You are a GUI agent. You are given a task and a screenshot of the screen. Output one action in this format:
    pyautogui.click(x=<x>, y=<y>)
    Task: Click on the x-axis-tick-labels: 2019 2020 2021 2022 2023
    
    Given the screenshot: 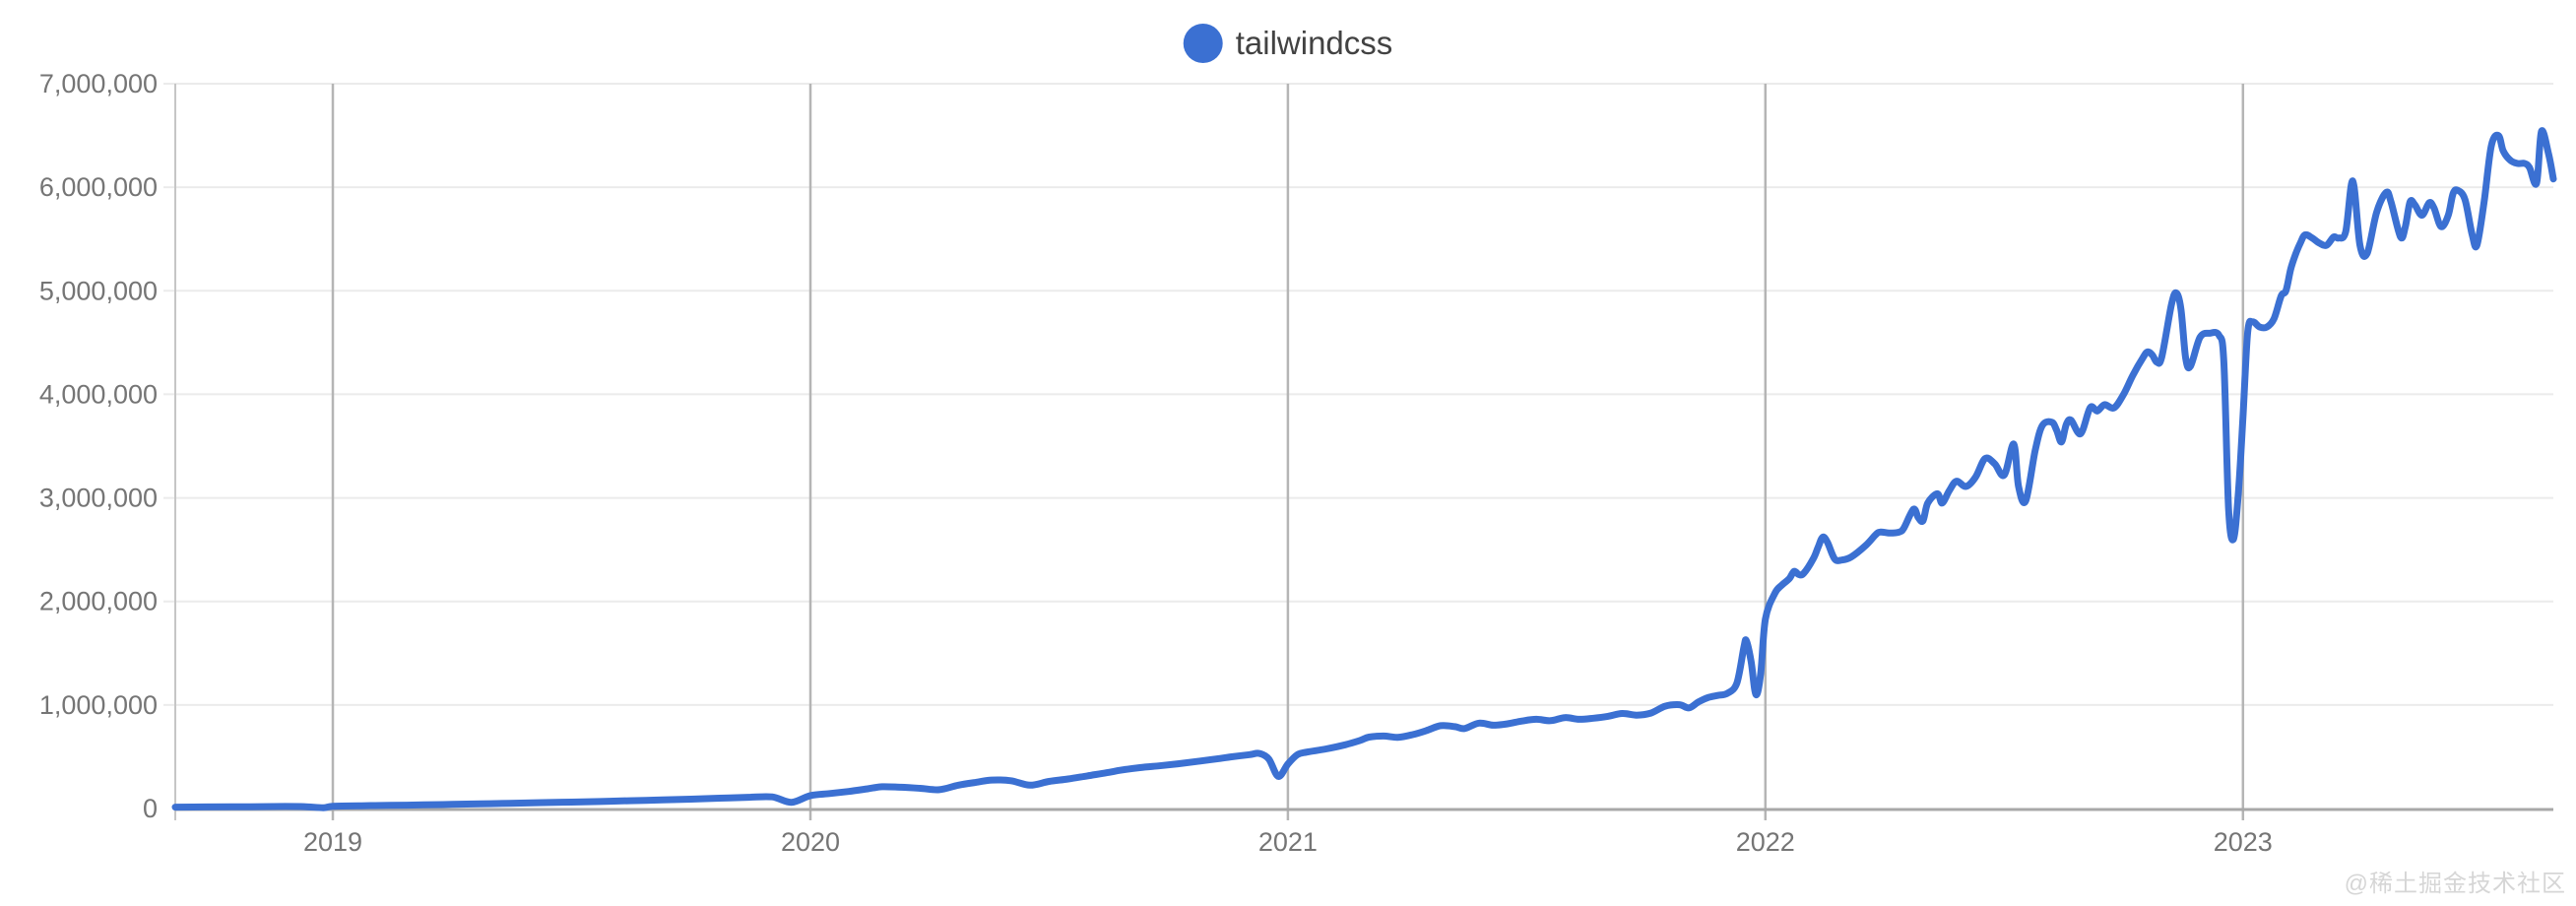 What is the action you would take?
    pyautogui.click(x=1288, y=842)
    